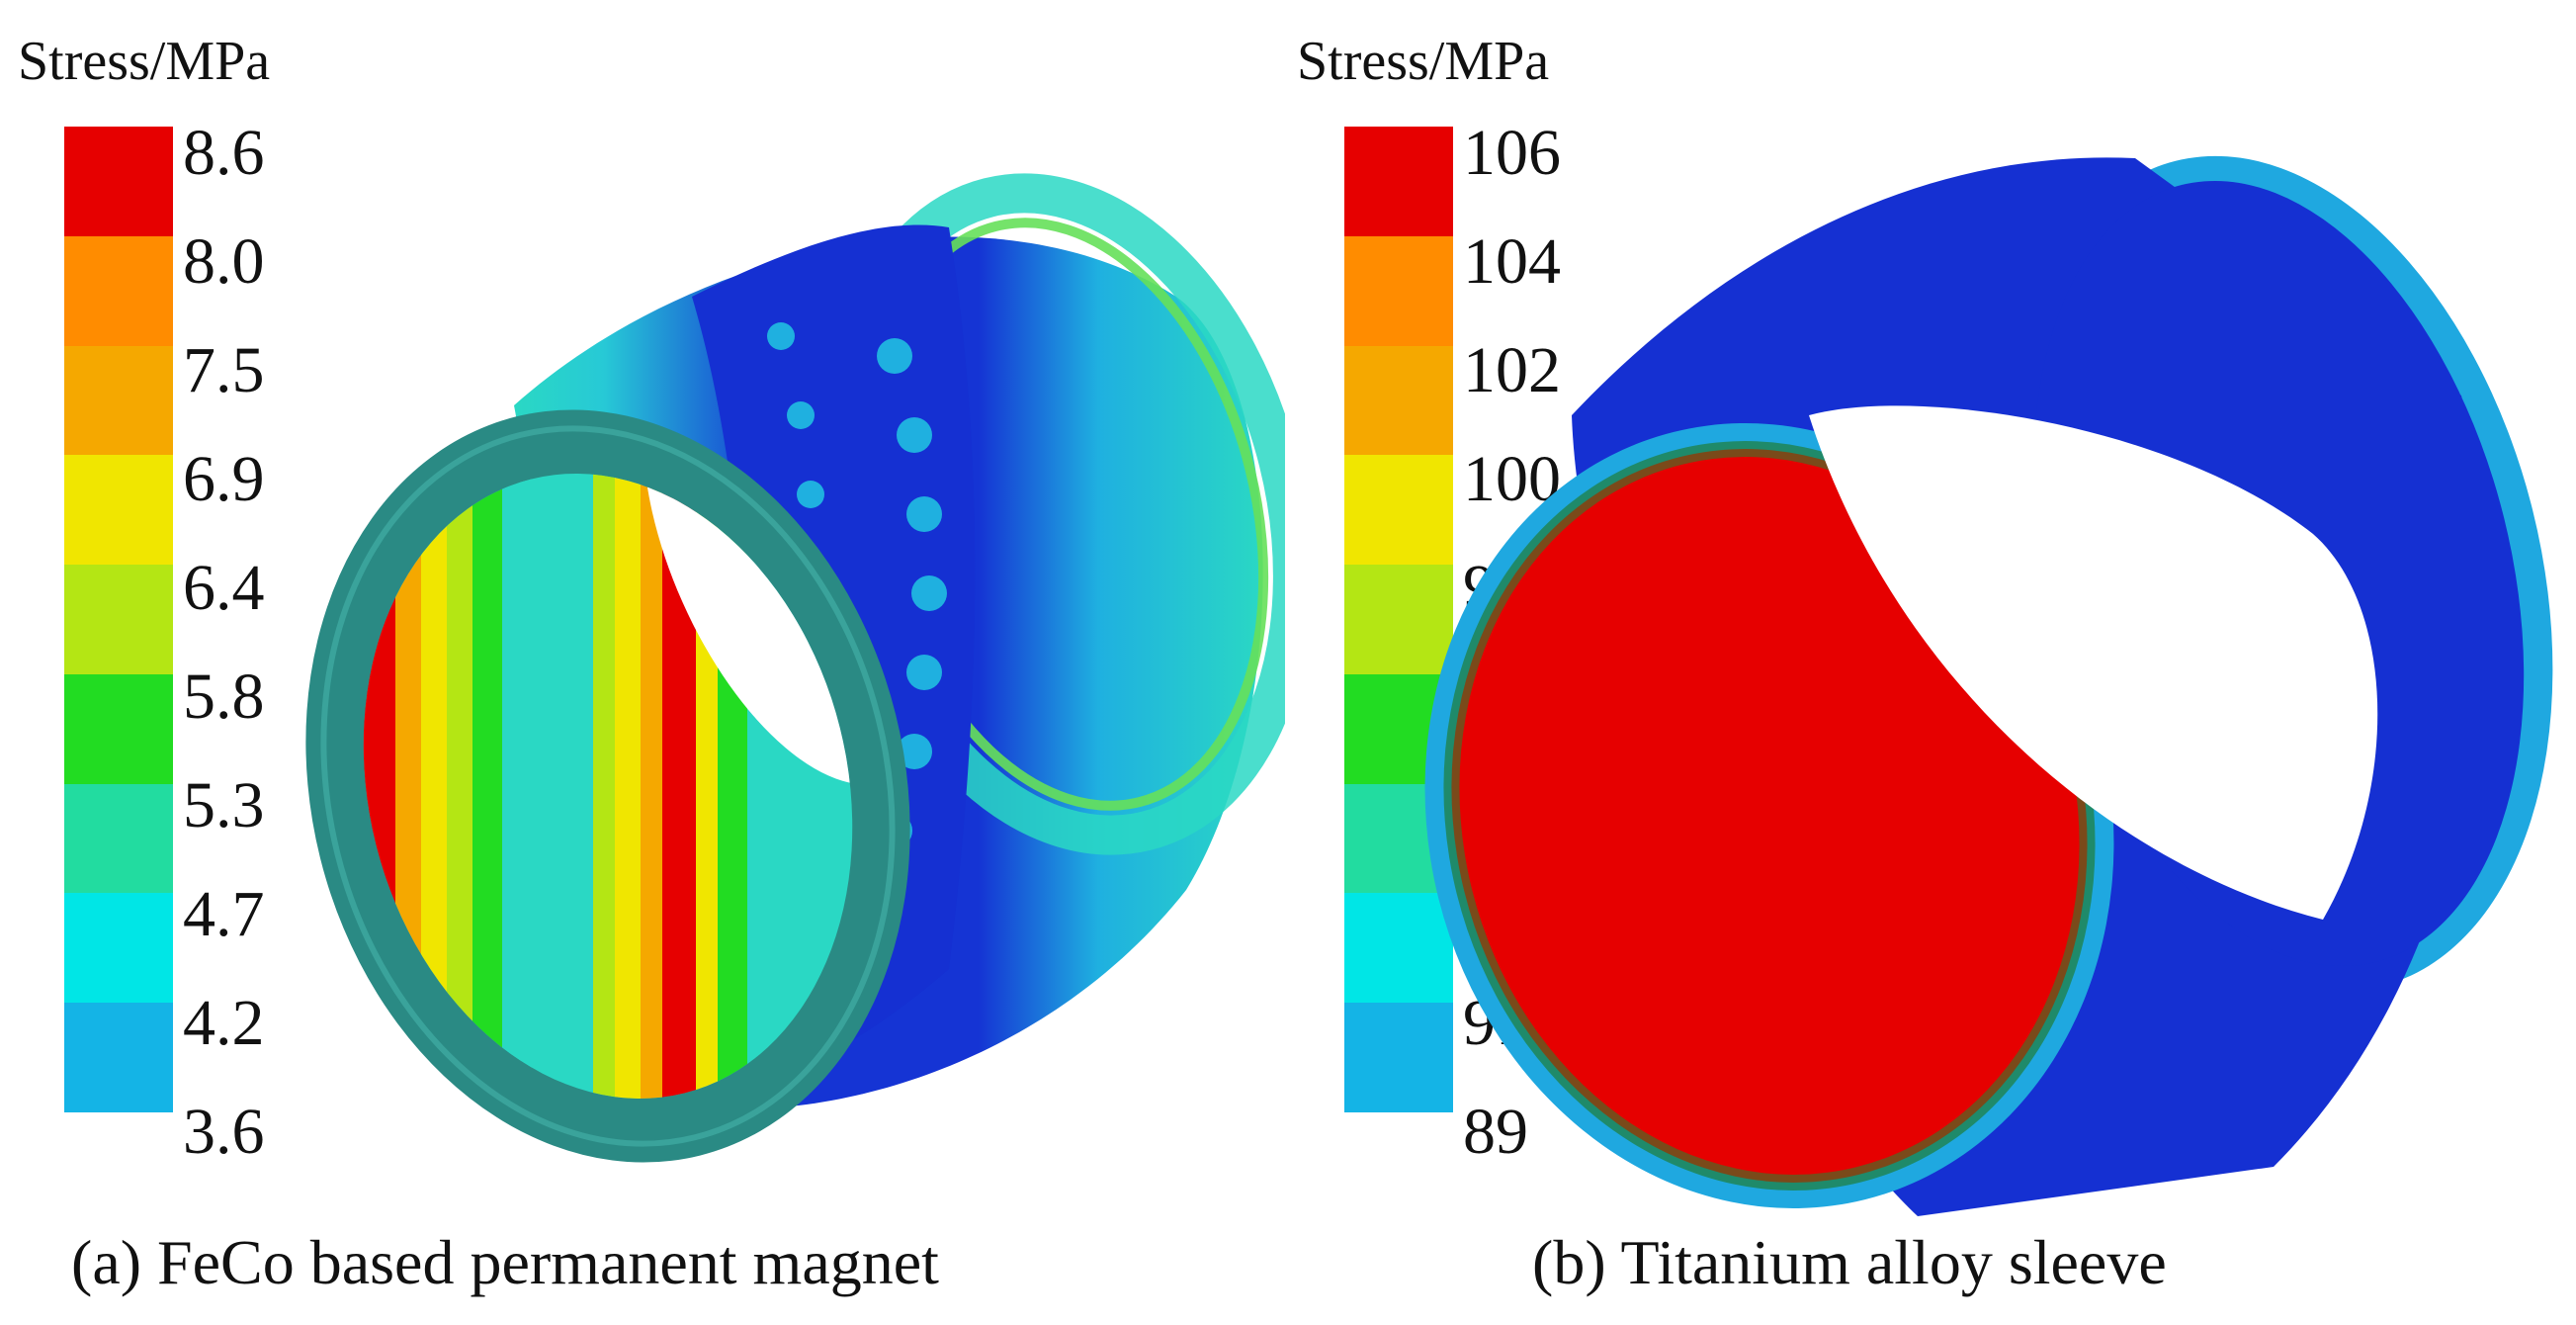 This screenshot has height=1325, width=2576. Describe the element at coordinates (1512, 153) in the screenshot. I see `tick-b-1: 106` at that location.